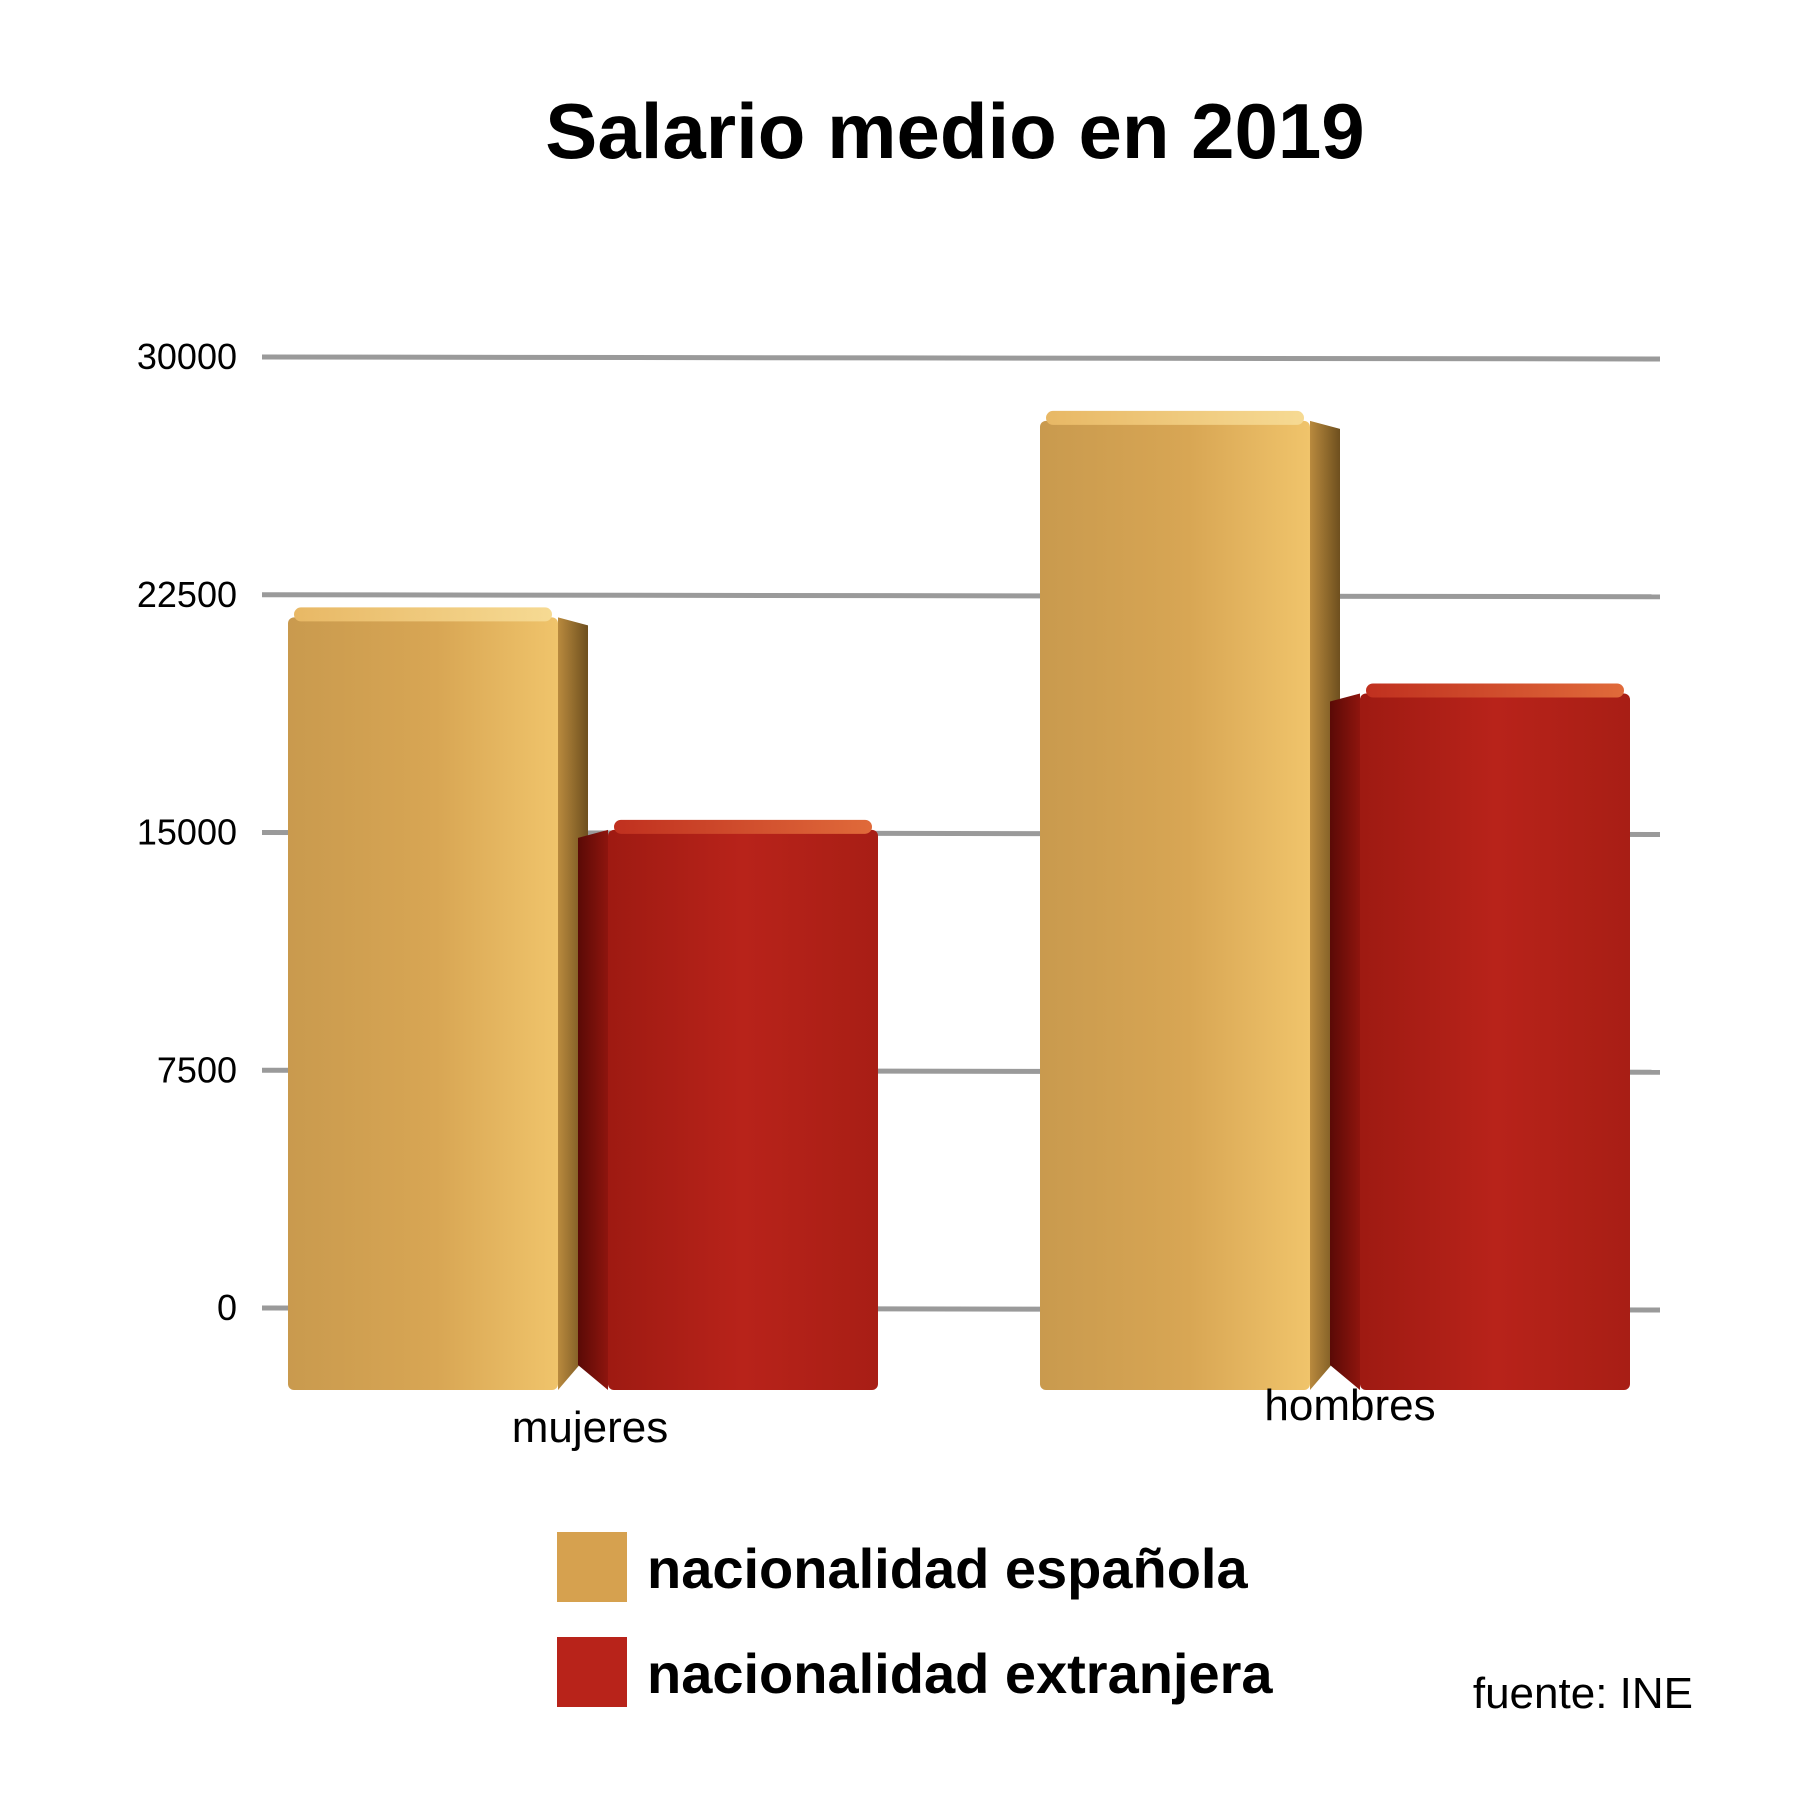  What do you see at coordinates (1349, 1405) in the screenshot?
I see `category-label: hombres` at bounding box center [1349, 1405].